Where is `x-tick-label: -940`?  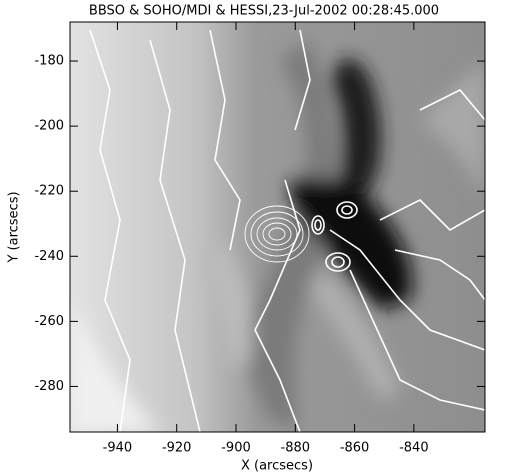
x-tick-label: -940 is located at coordinates (118, 448).